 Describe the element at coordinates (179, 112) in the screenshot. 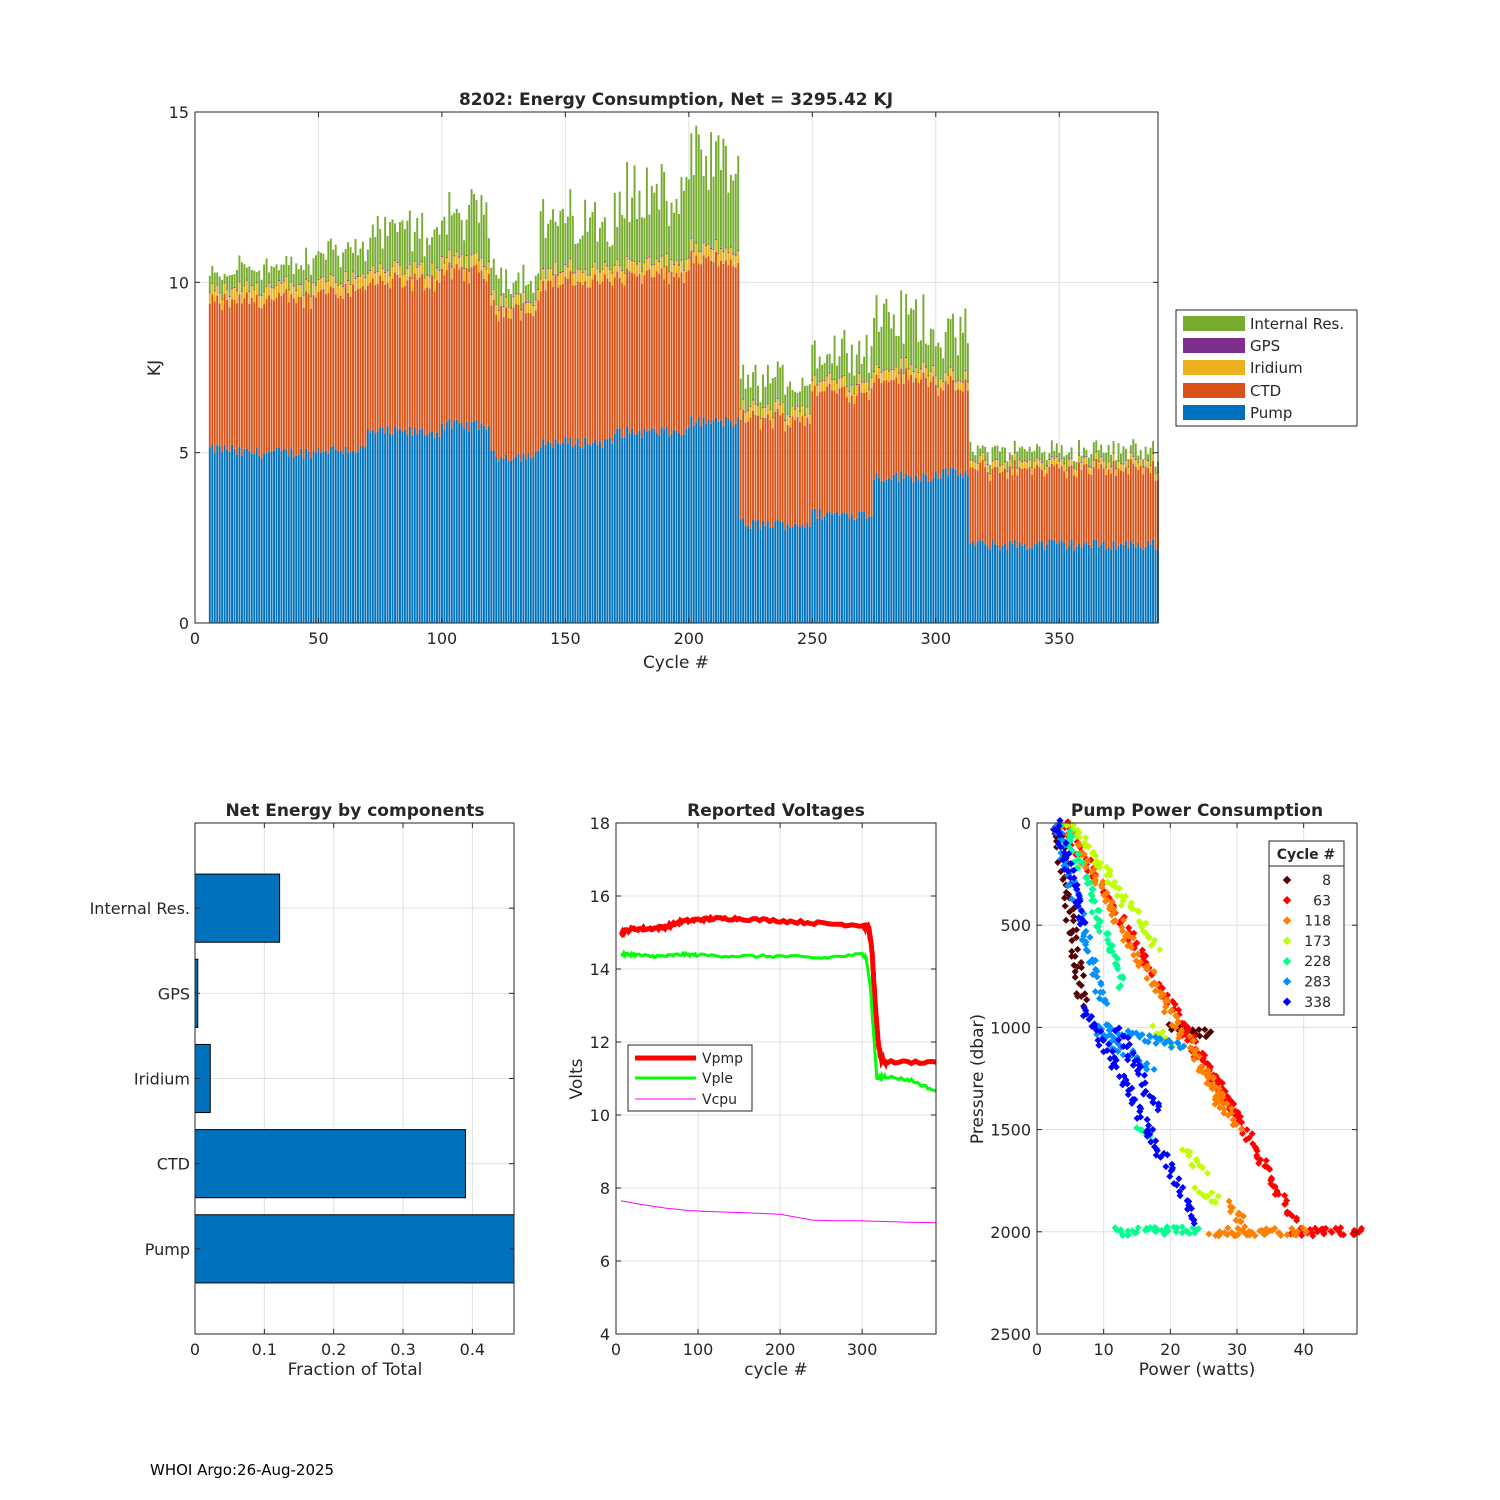

I see `y-tick-label: 15` at that location.